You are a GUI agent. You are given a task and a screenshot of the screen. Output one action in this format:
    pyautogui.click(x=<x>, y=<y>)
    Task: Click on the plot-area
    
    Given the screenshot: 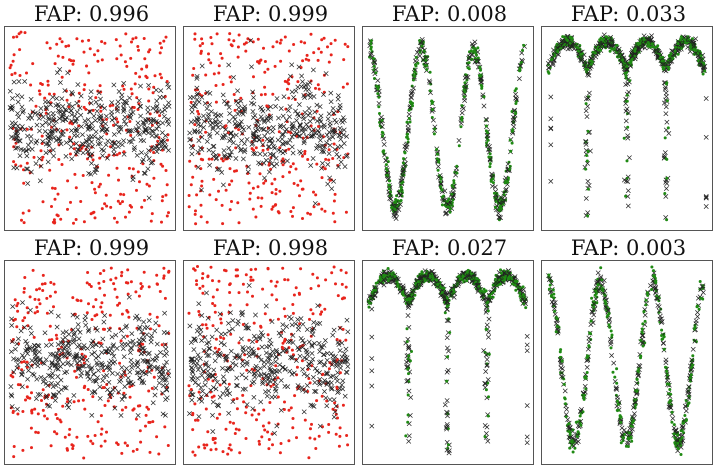 What is the action you would take?
    pyautogui.click(x=269, y=362)
    